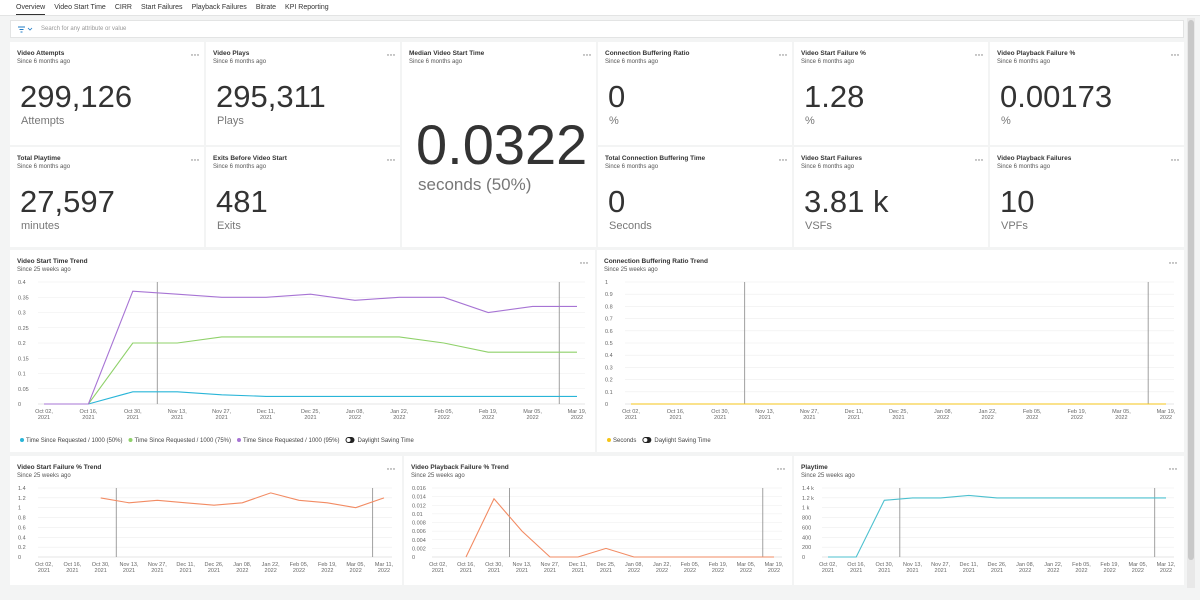 The image size is (1200, 600). Describe the element at coordinates (80, 7) in the screenshot. I see `tab: Video Start Time` at that location.